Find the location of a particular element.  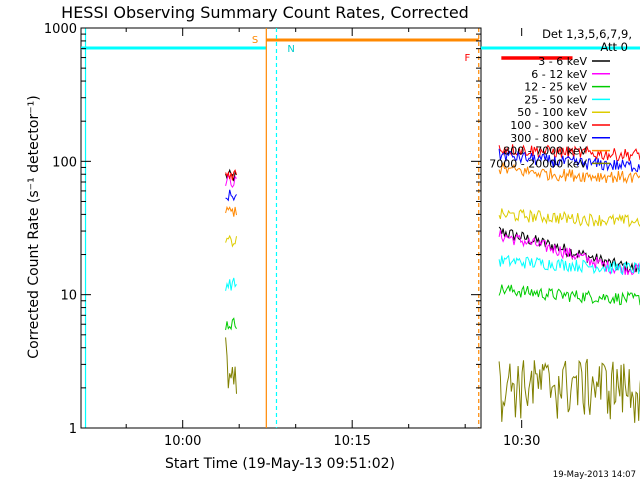

legend-label-12-25-keV: 12 - 25 keV is located at coordinates (555, 87).